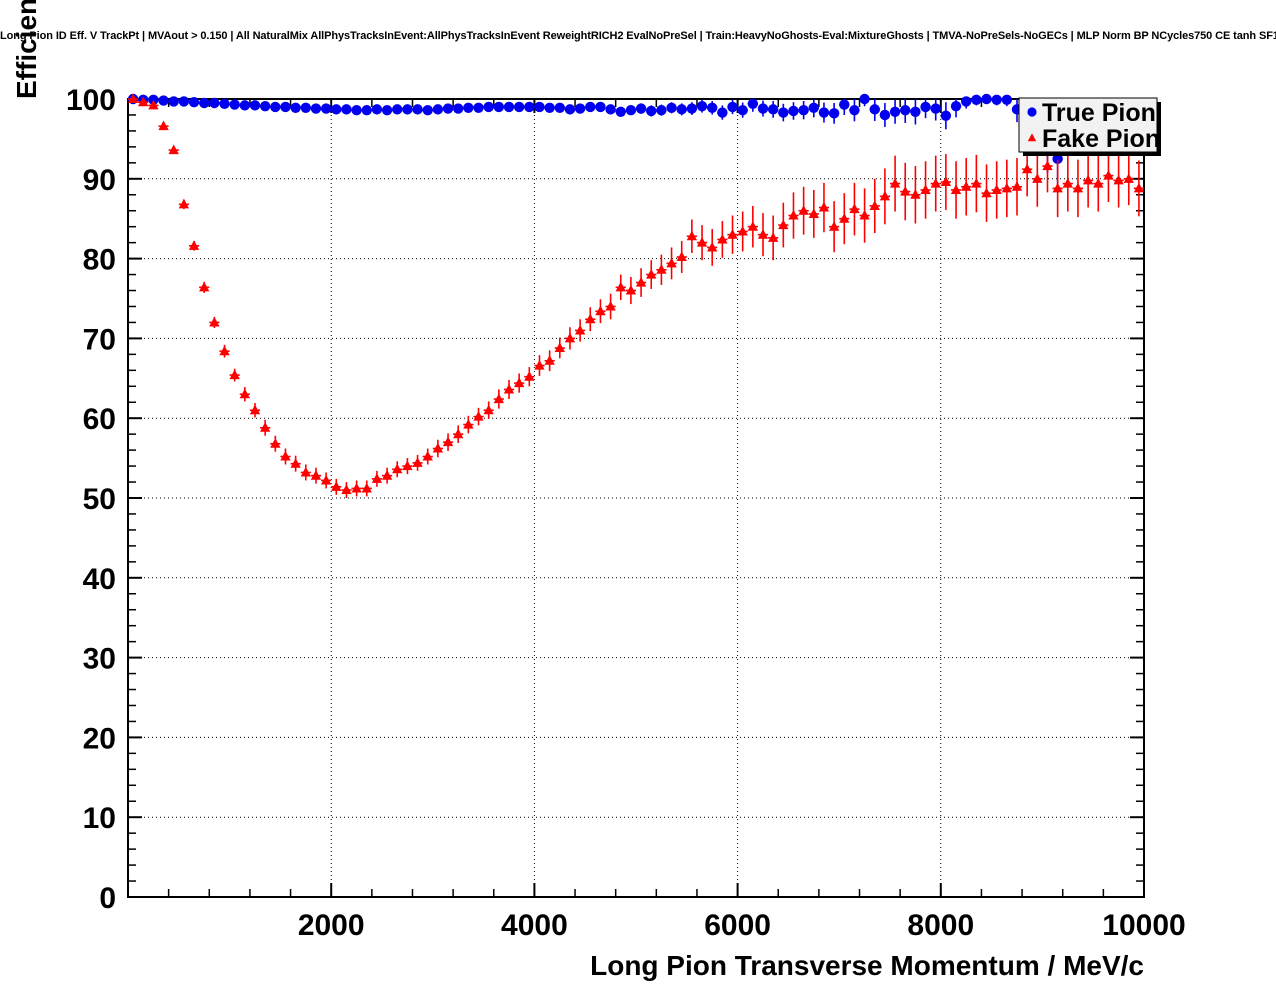 The width and height of the screenshot is (1276, 996). I want to click on legend-marker-fake-pion, so click(1032, 137).